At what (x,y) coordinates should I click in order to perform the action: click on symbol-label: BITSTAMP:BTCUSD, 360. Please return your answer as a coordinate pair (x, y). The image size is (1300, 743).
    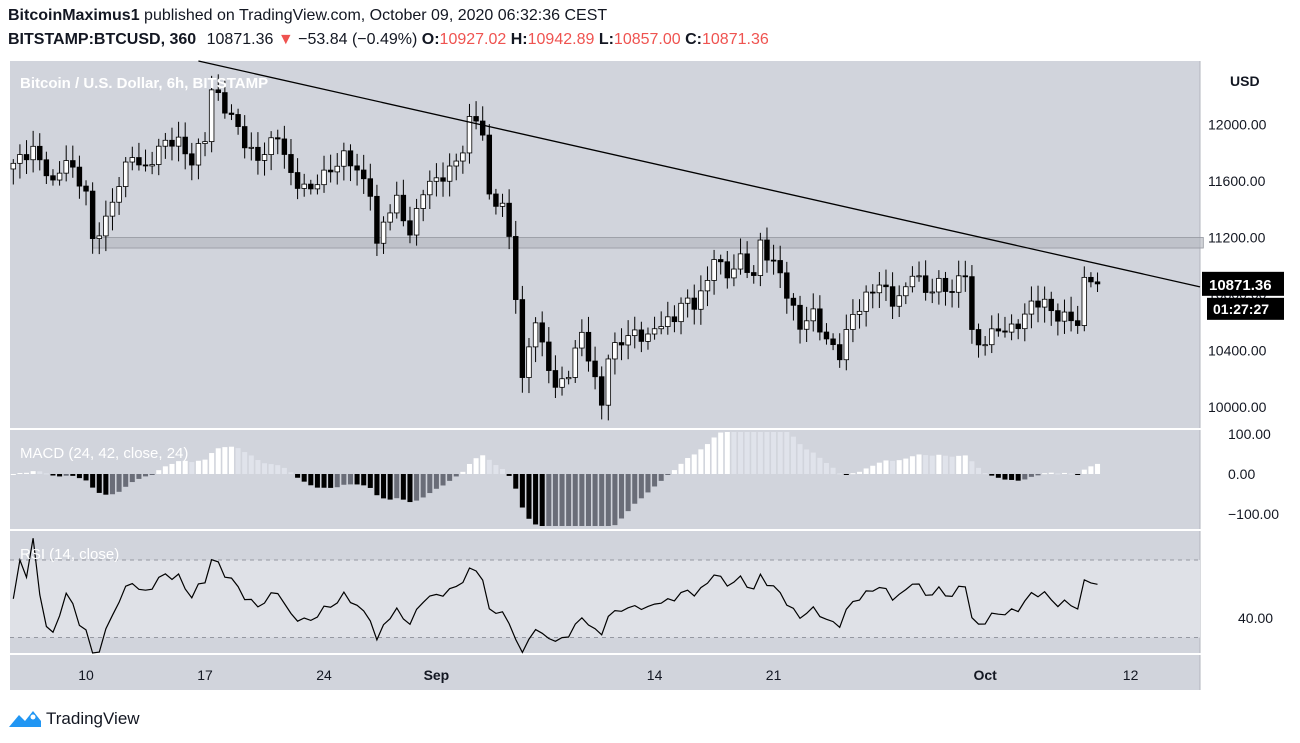
    Looking at the image, I should click on (102, 39).